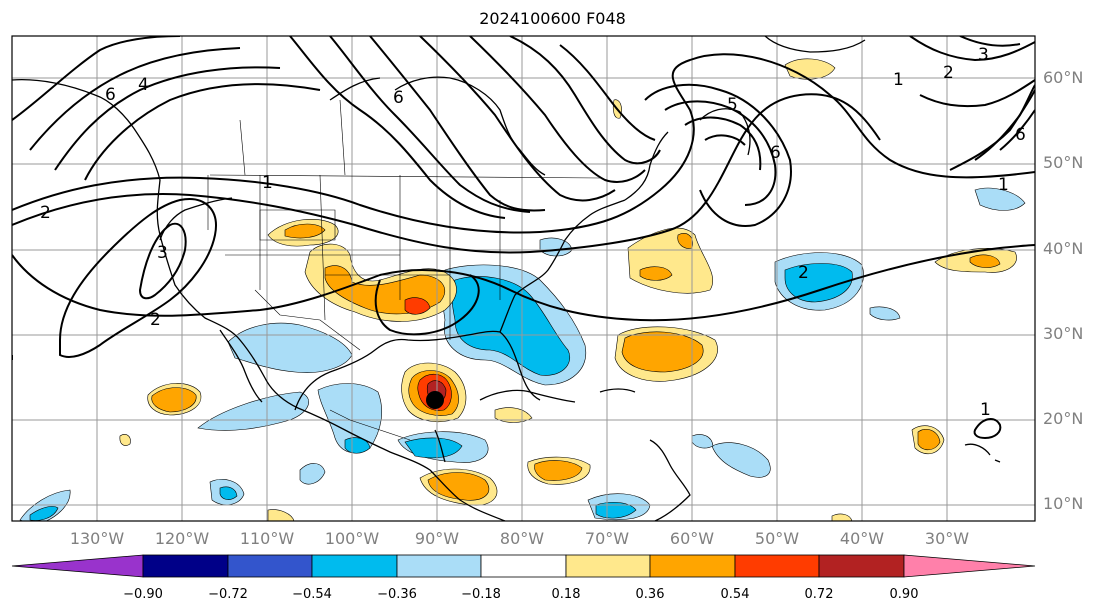 This screenshot has width=1105, height=615. Describe the element at coordinates (650, 594) in the screenshot. I see `colorbar-label: 0.36` at that location.